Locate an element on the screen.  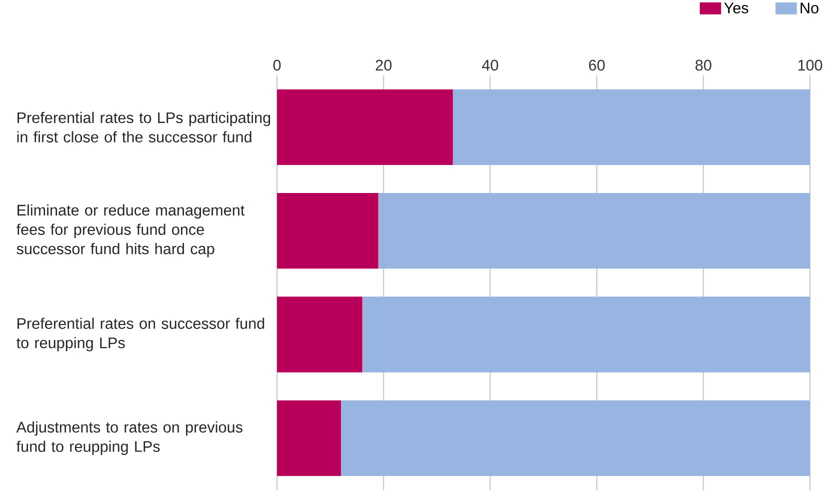
y-tick-label: Preferential rates to LPs participating in first close of the successor fund is located at coordinates (143, 127).